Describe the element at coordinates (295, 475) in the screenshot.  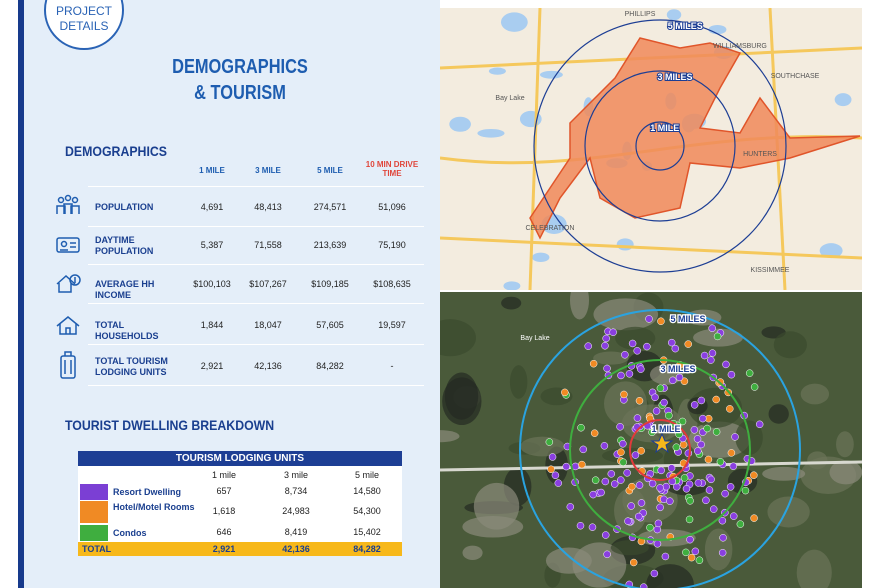
I see `column-header: 3 mile` at that location.